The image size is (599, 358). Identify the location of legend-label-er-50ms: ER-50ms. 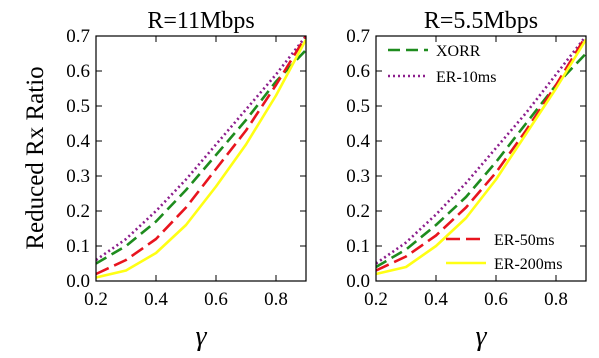
(524, 240).